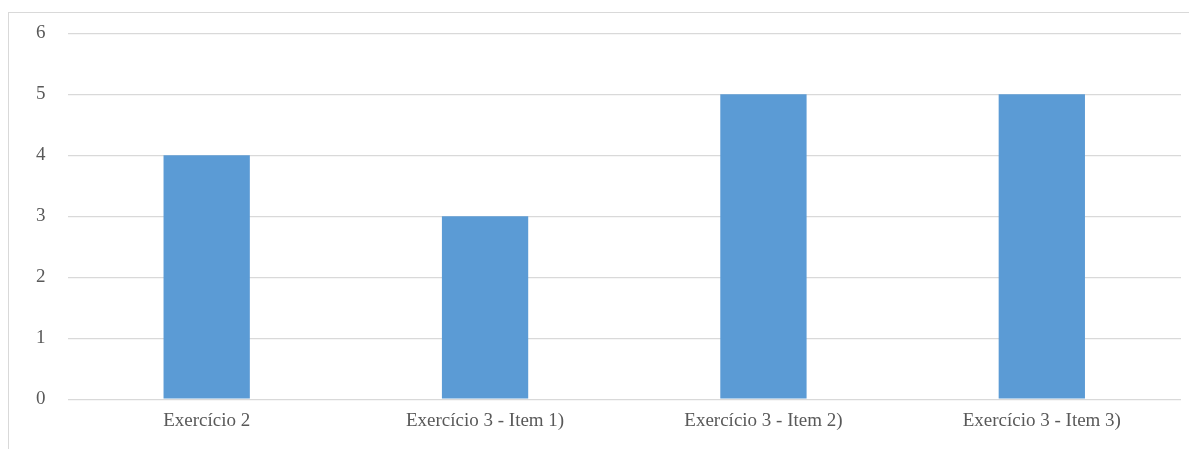 Image resolution: width=1197 pixels, height=450 pixels. What do you see at coordinates (485, 419) in the screenshot?
I see `x-tick-label: Exercício 3 - Item 1)` at bounding box center [485, 419].